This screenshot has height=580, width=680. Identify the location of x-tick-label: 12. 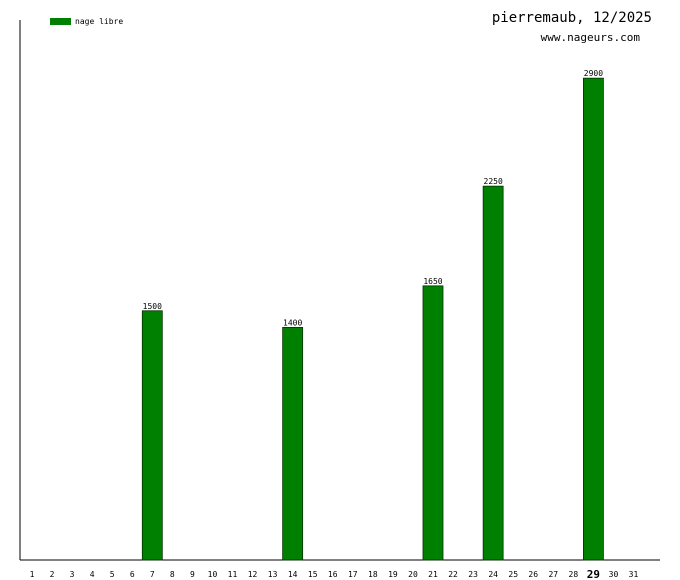
(253, 574).